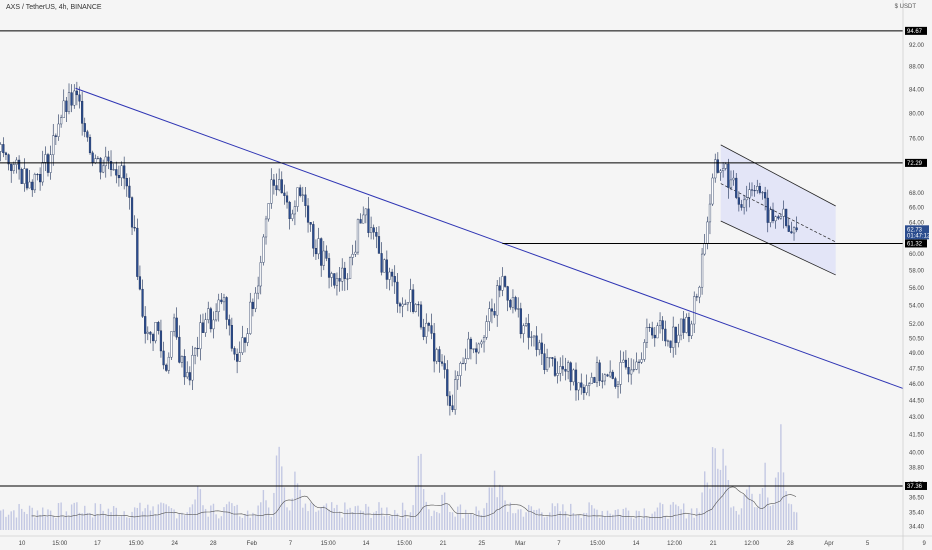 The image size is (932, 550). Describe the element at coordinates (917, 114) in the screenshot. I see `y-tick-label: 80.00` at that location.